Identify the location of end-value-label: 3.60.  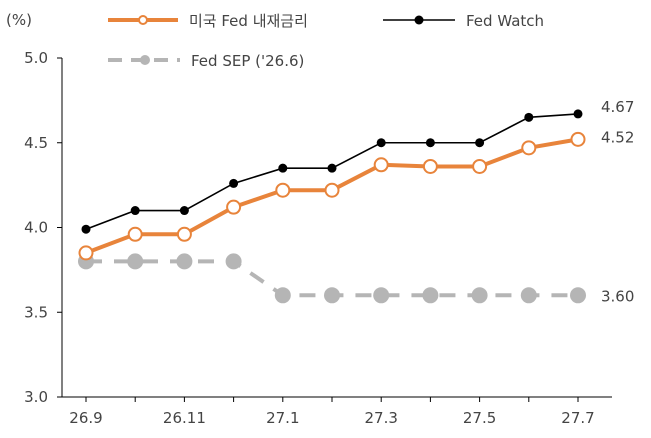
(617, 296).